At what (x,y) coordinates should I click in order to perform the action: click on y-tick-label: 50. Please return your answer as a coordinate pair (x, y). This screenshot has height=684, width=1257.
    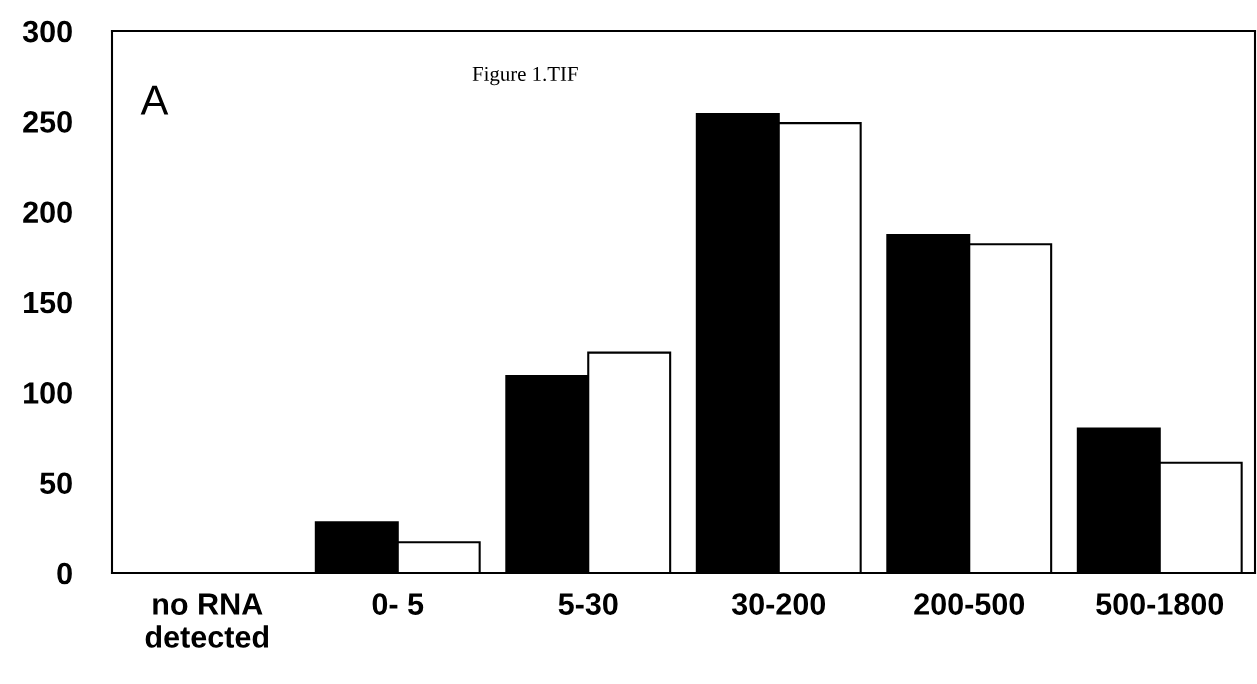
    Looking at the image, I should click on (56, 483).